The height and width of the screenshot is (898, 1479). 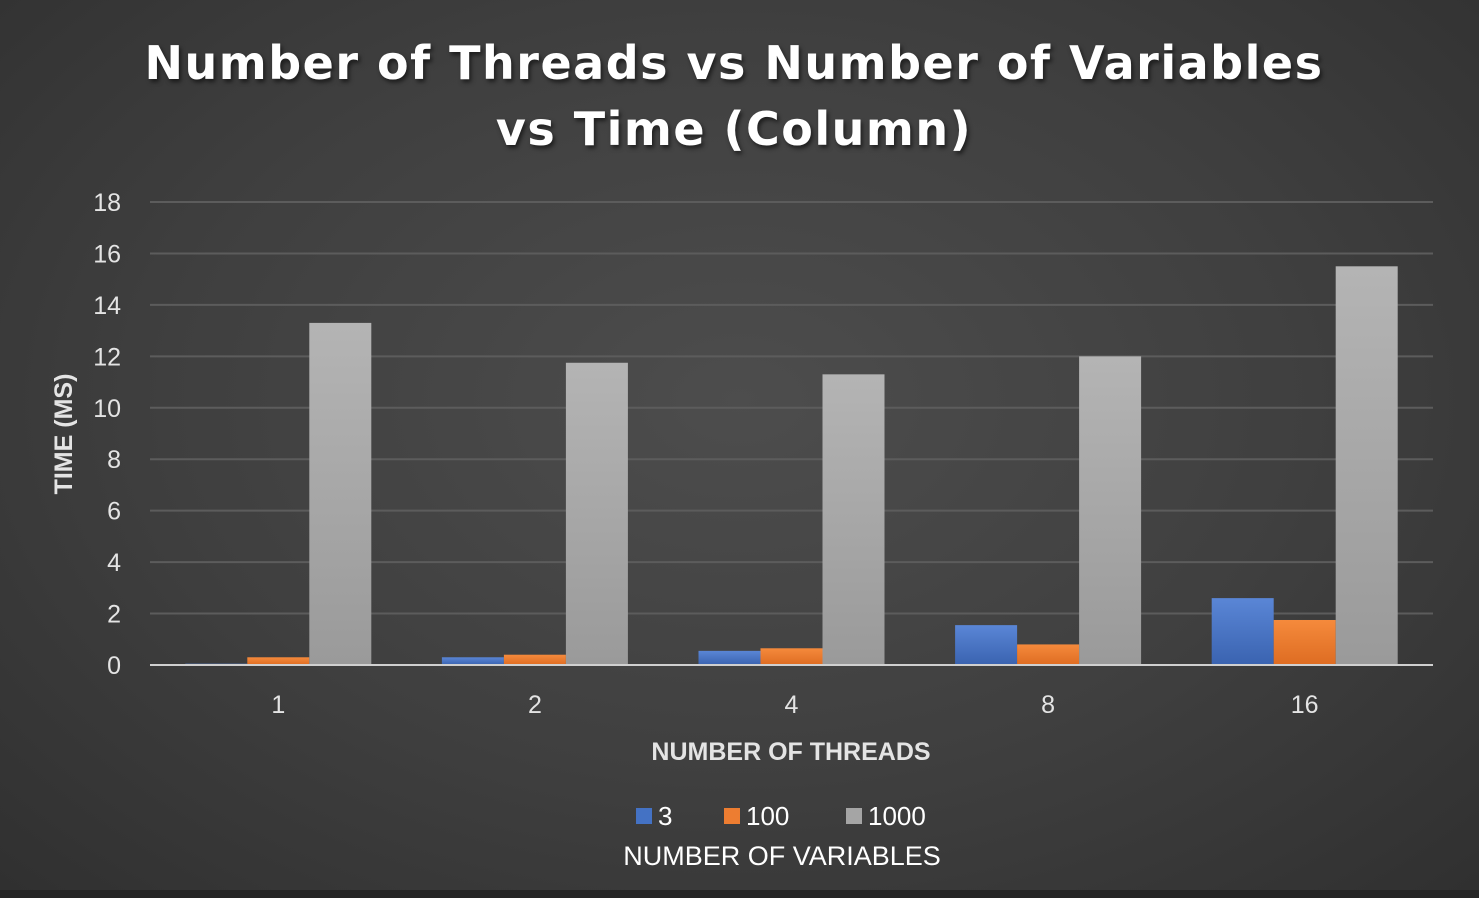 I want to click on y-tick-label: 4, so click(x=114, y=563).